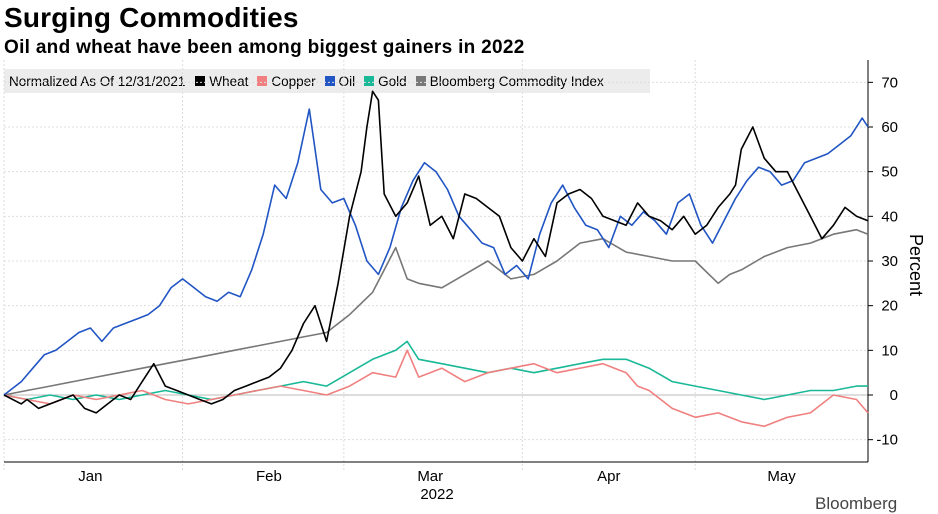 This screenshot has height=514, width=938. Describe the element at coordinates (97, 81) in the screenshot. I see `legend-normalization-note: Normalized As Of 12/31/2021` at that location.